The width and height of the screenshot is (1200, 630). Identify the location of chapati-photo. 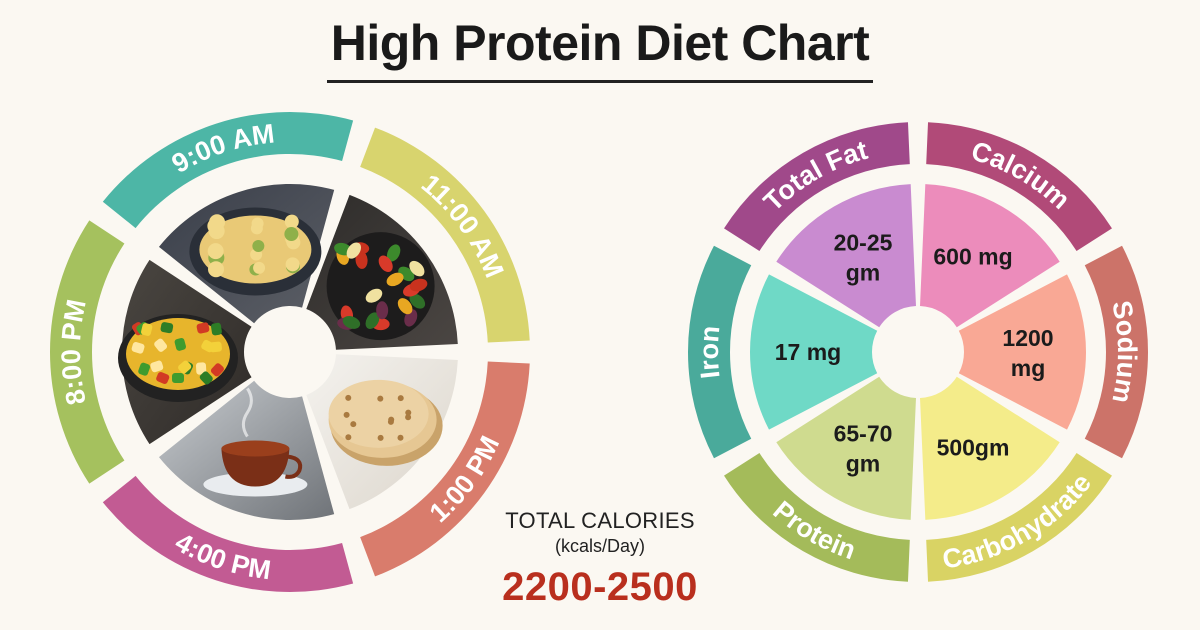
(382, 432).